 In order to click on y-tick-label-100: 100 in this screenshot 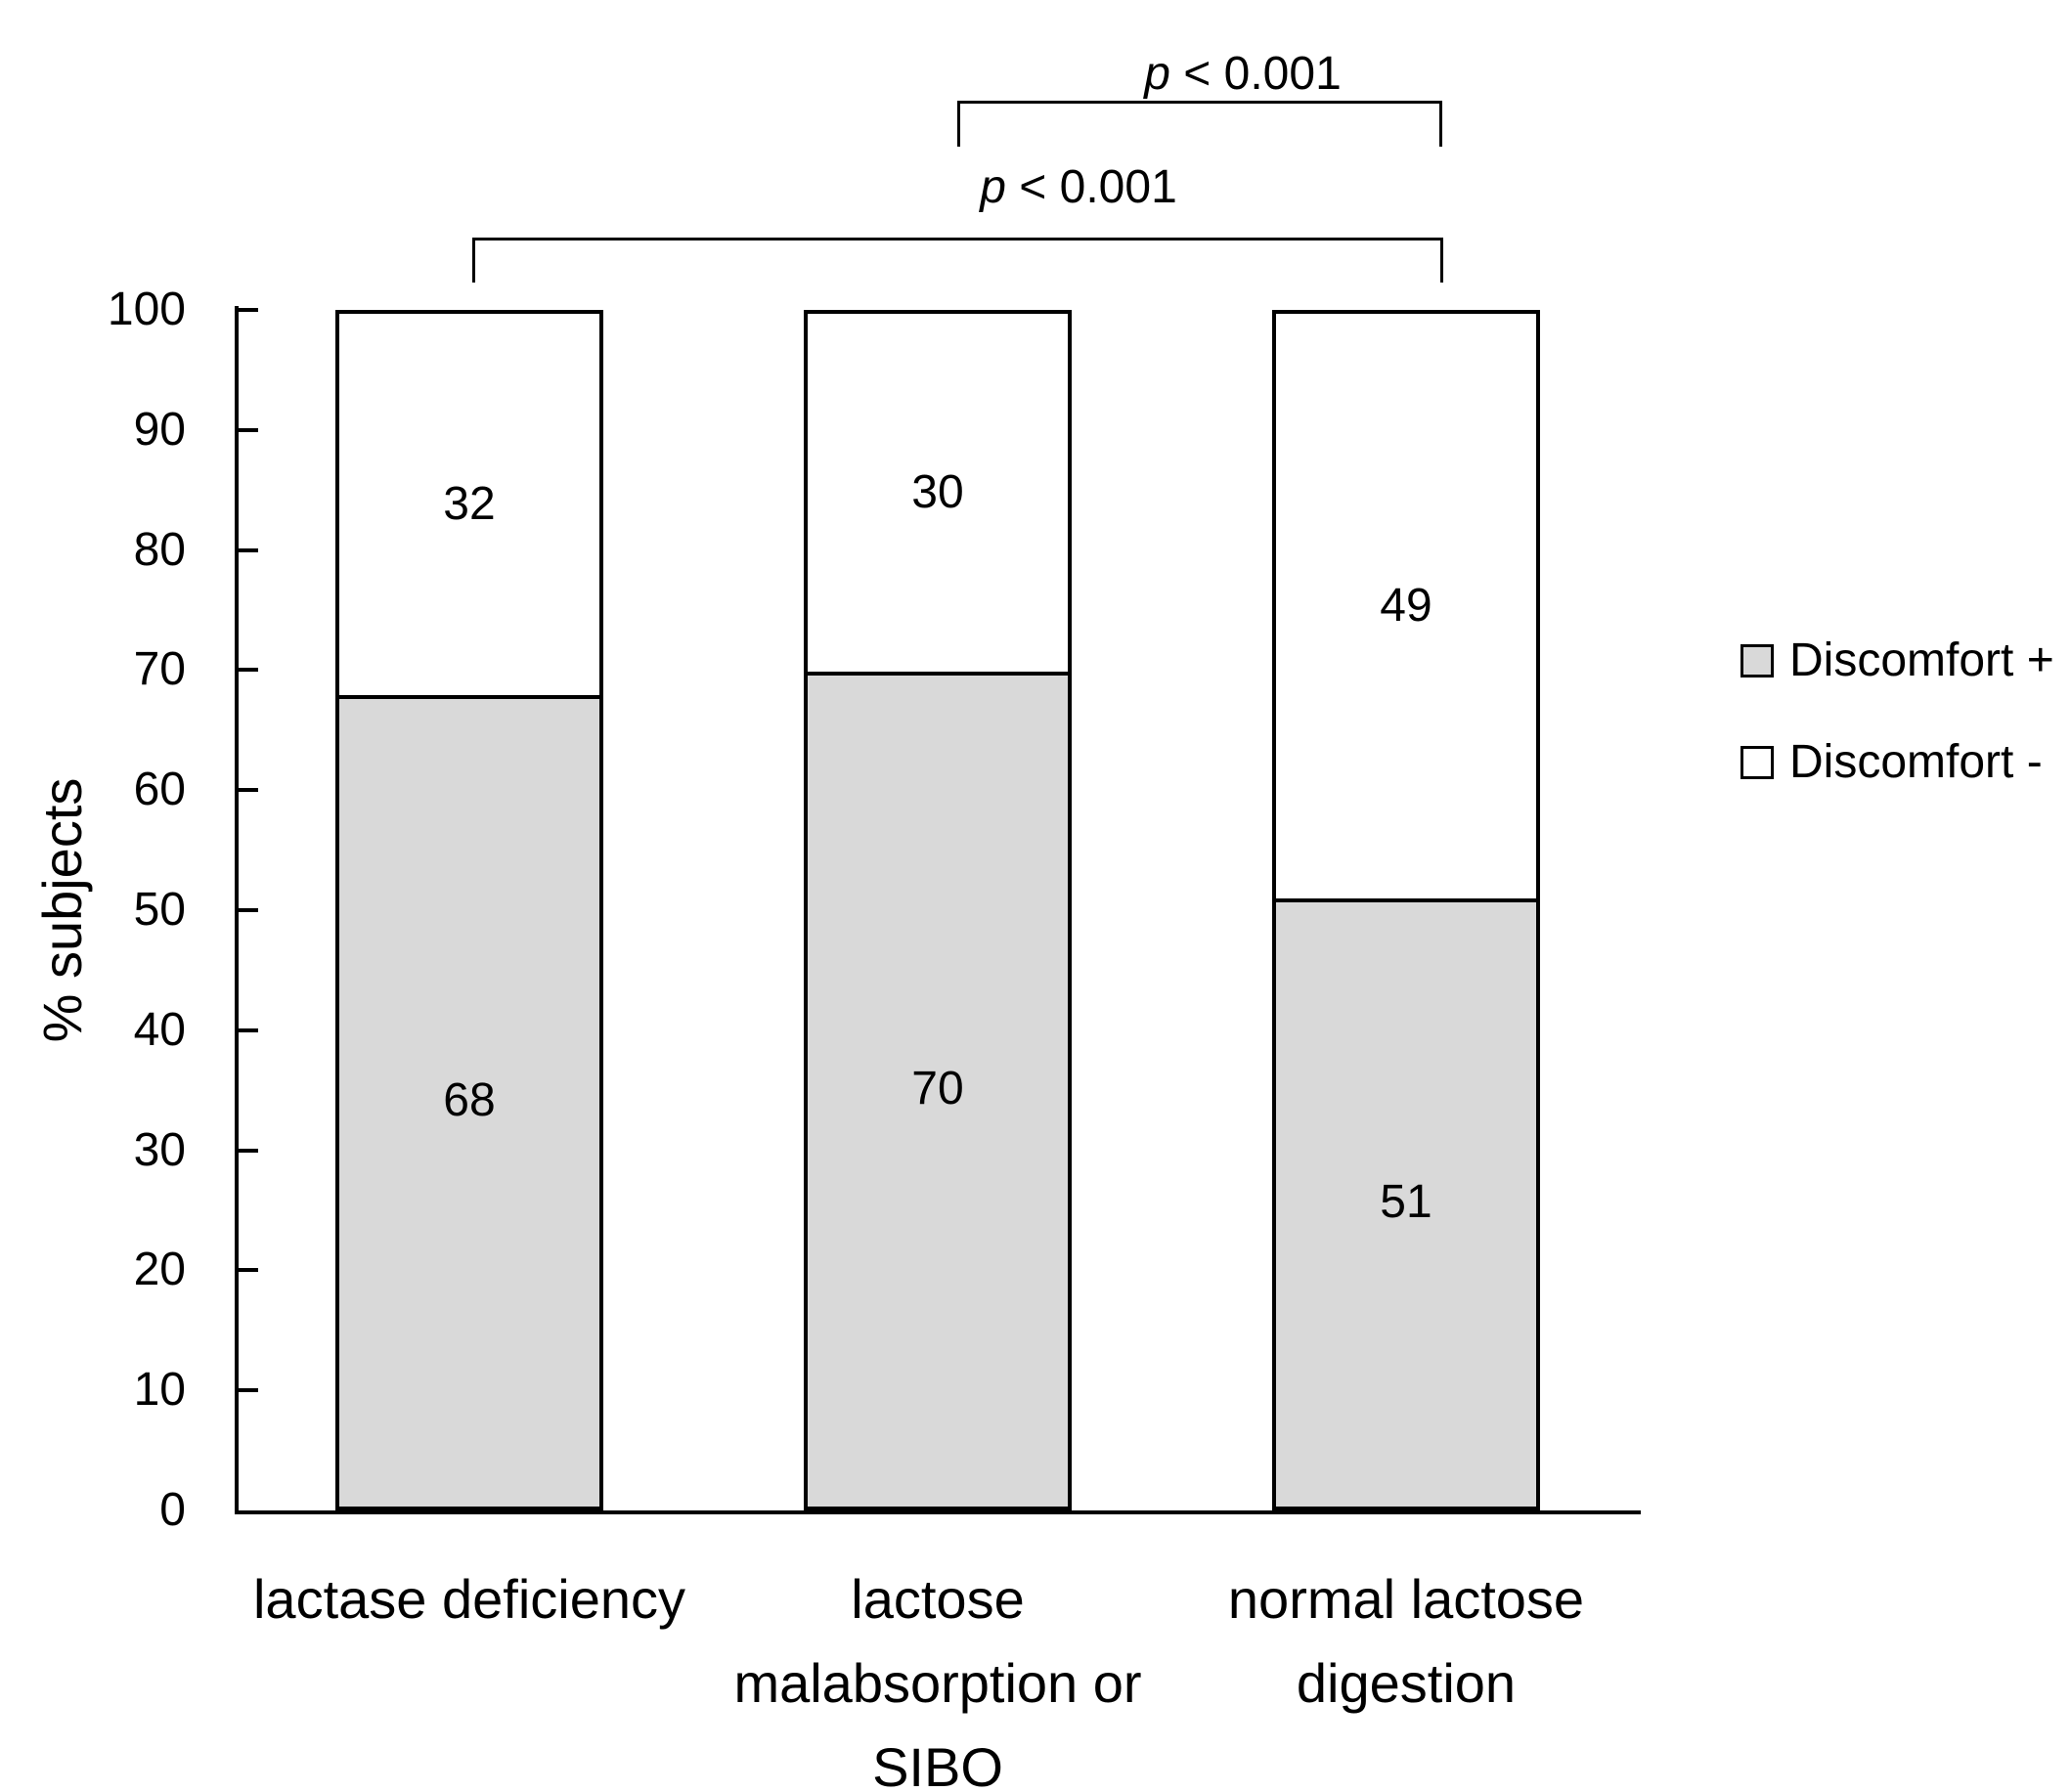, I will do `click(146, 309)`.